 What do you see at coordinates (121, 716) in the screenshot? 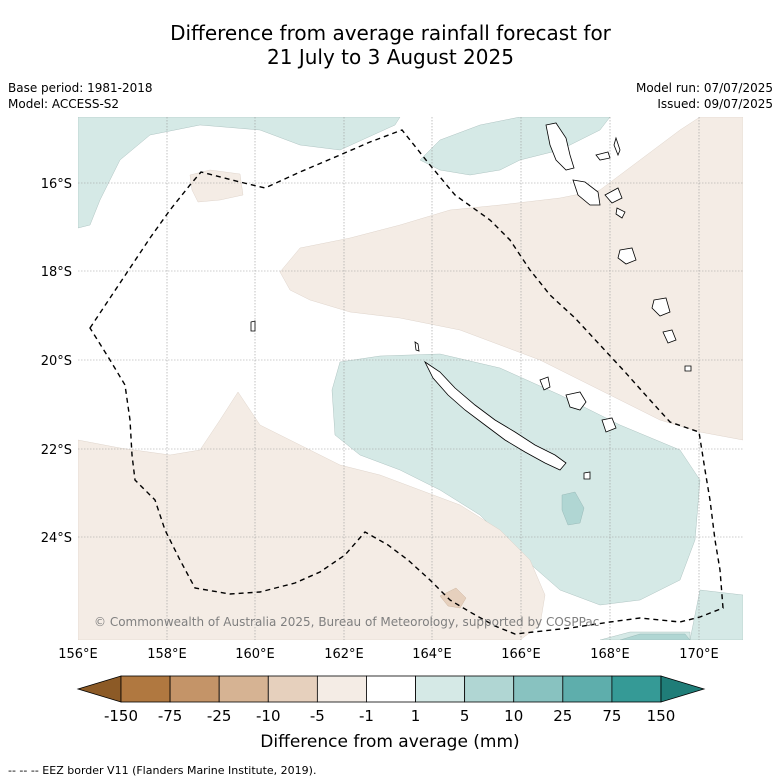
I see `colorbar-tick-label: -150` at bounding box center [121, 716].